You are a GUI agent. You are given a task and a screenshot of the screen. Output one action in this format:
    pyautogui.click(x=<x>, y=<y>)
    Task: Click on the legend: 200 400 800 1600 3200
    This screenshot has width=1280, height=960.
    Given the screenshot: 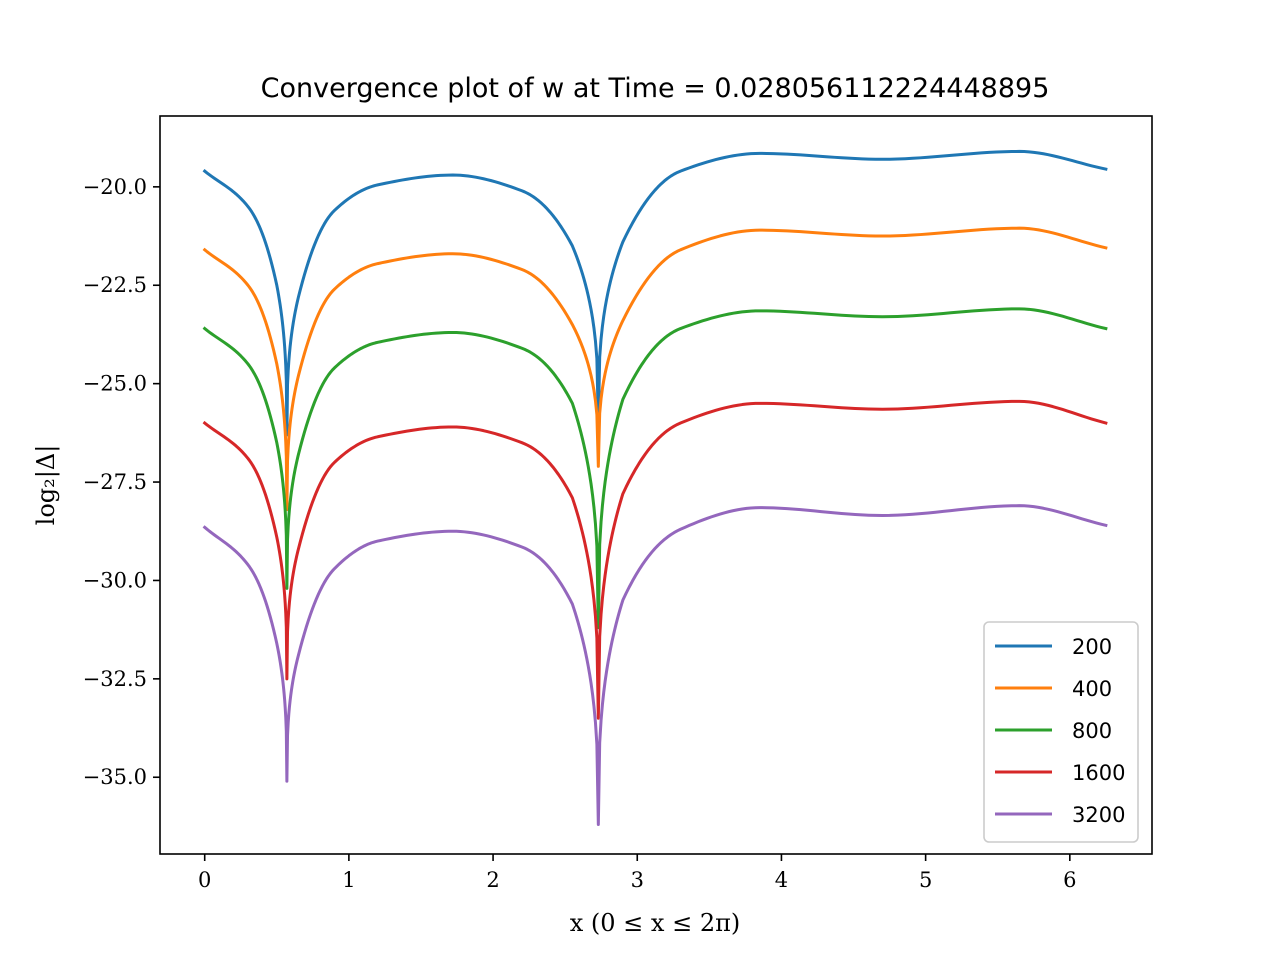 What is the action you would take?
    pyautogui.click(x=1061, y=732)
    